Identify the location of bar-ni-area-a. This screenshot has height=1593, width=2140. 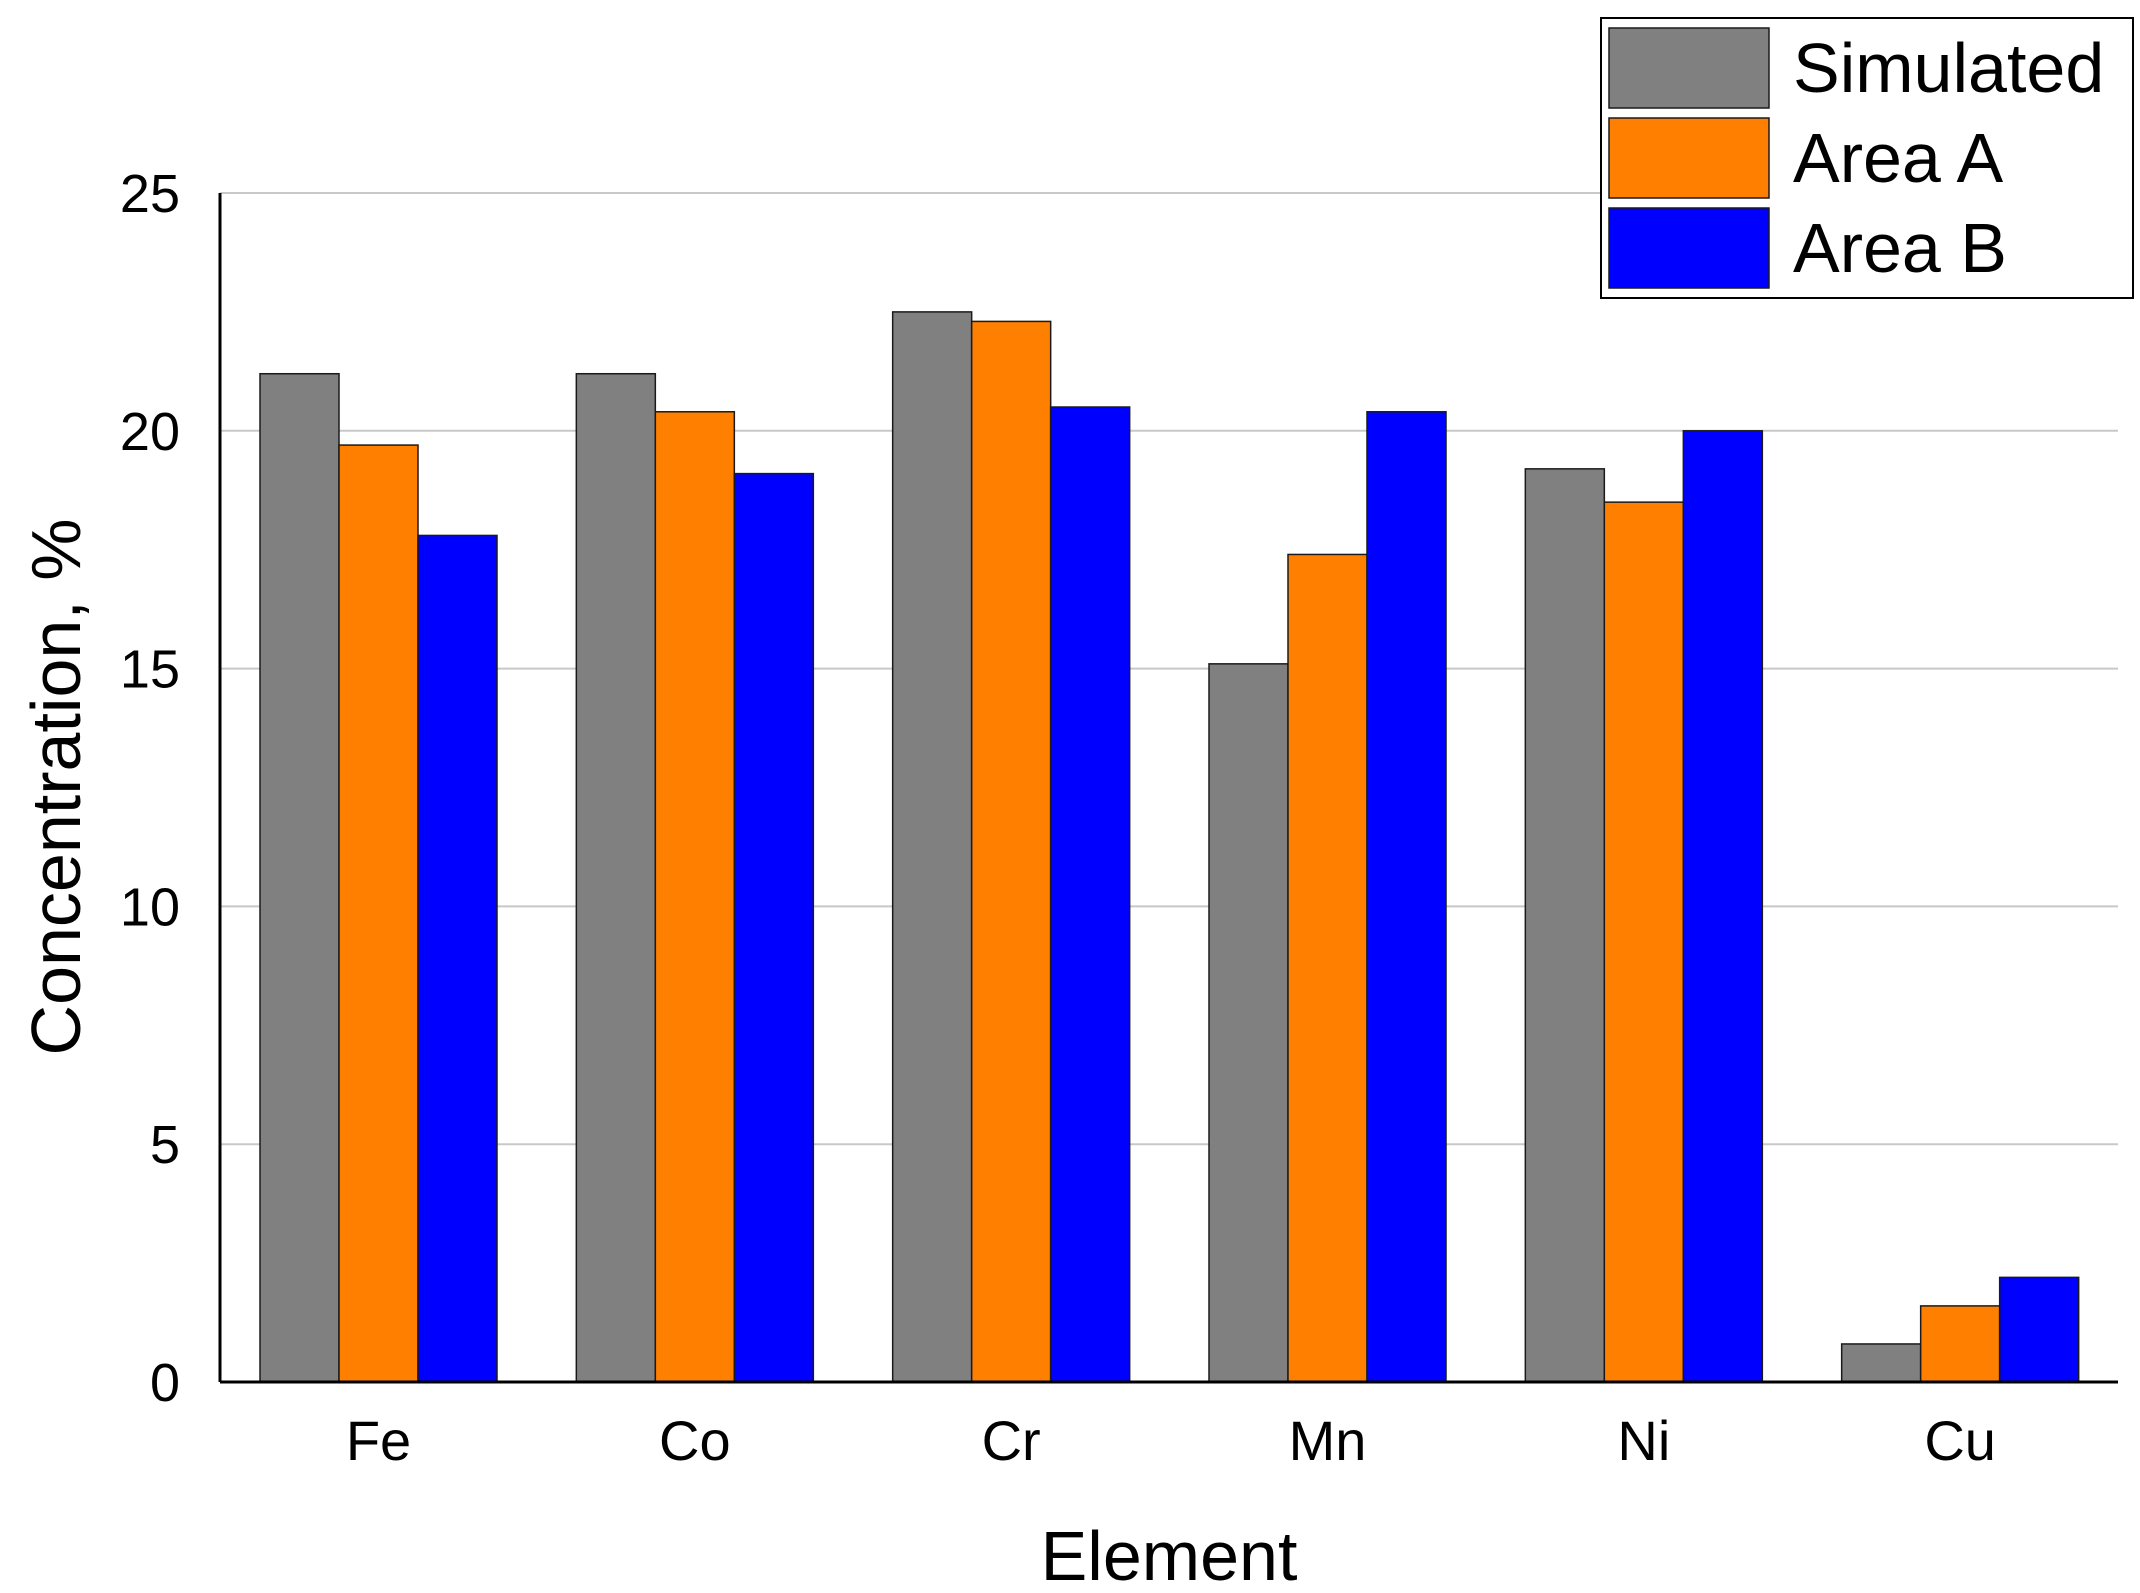
(1644, 942).